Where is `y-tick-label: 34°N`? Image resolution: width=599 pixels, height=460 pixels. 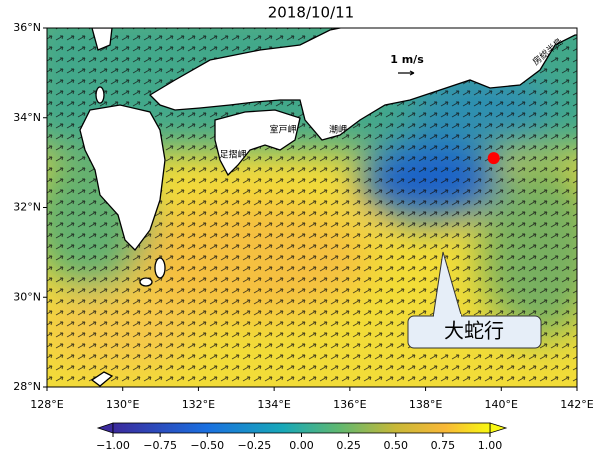 y-tick-label: 34°N is located at coordinates (27, 117).